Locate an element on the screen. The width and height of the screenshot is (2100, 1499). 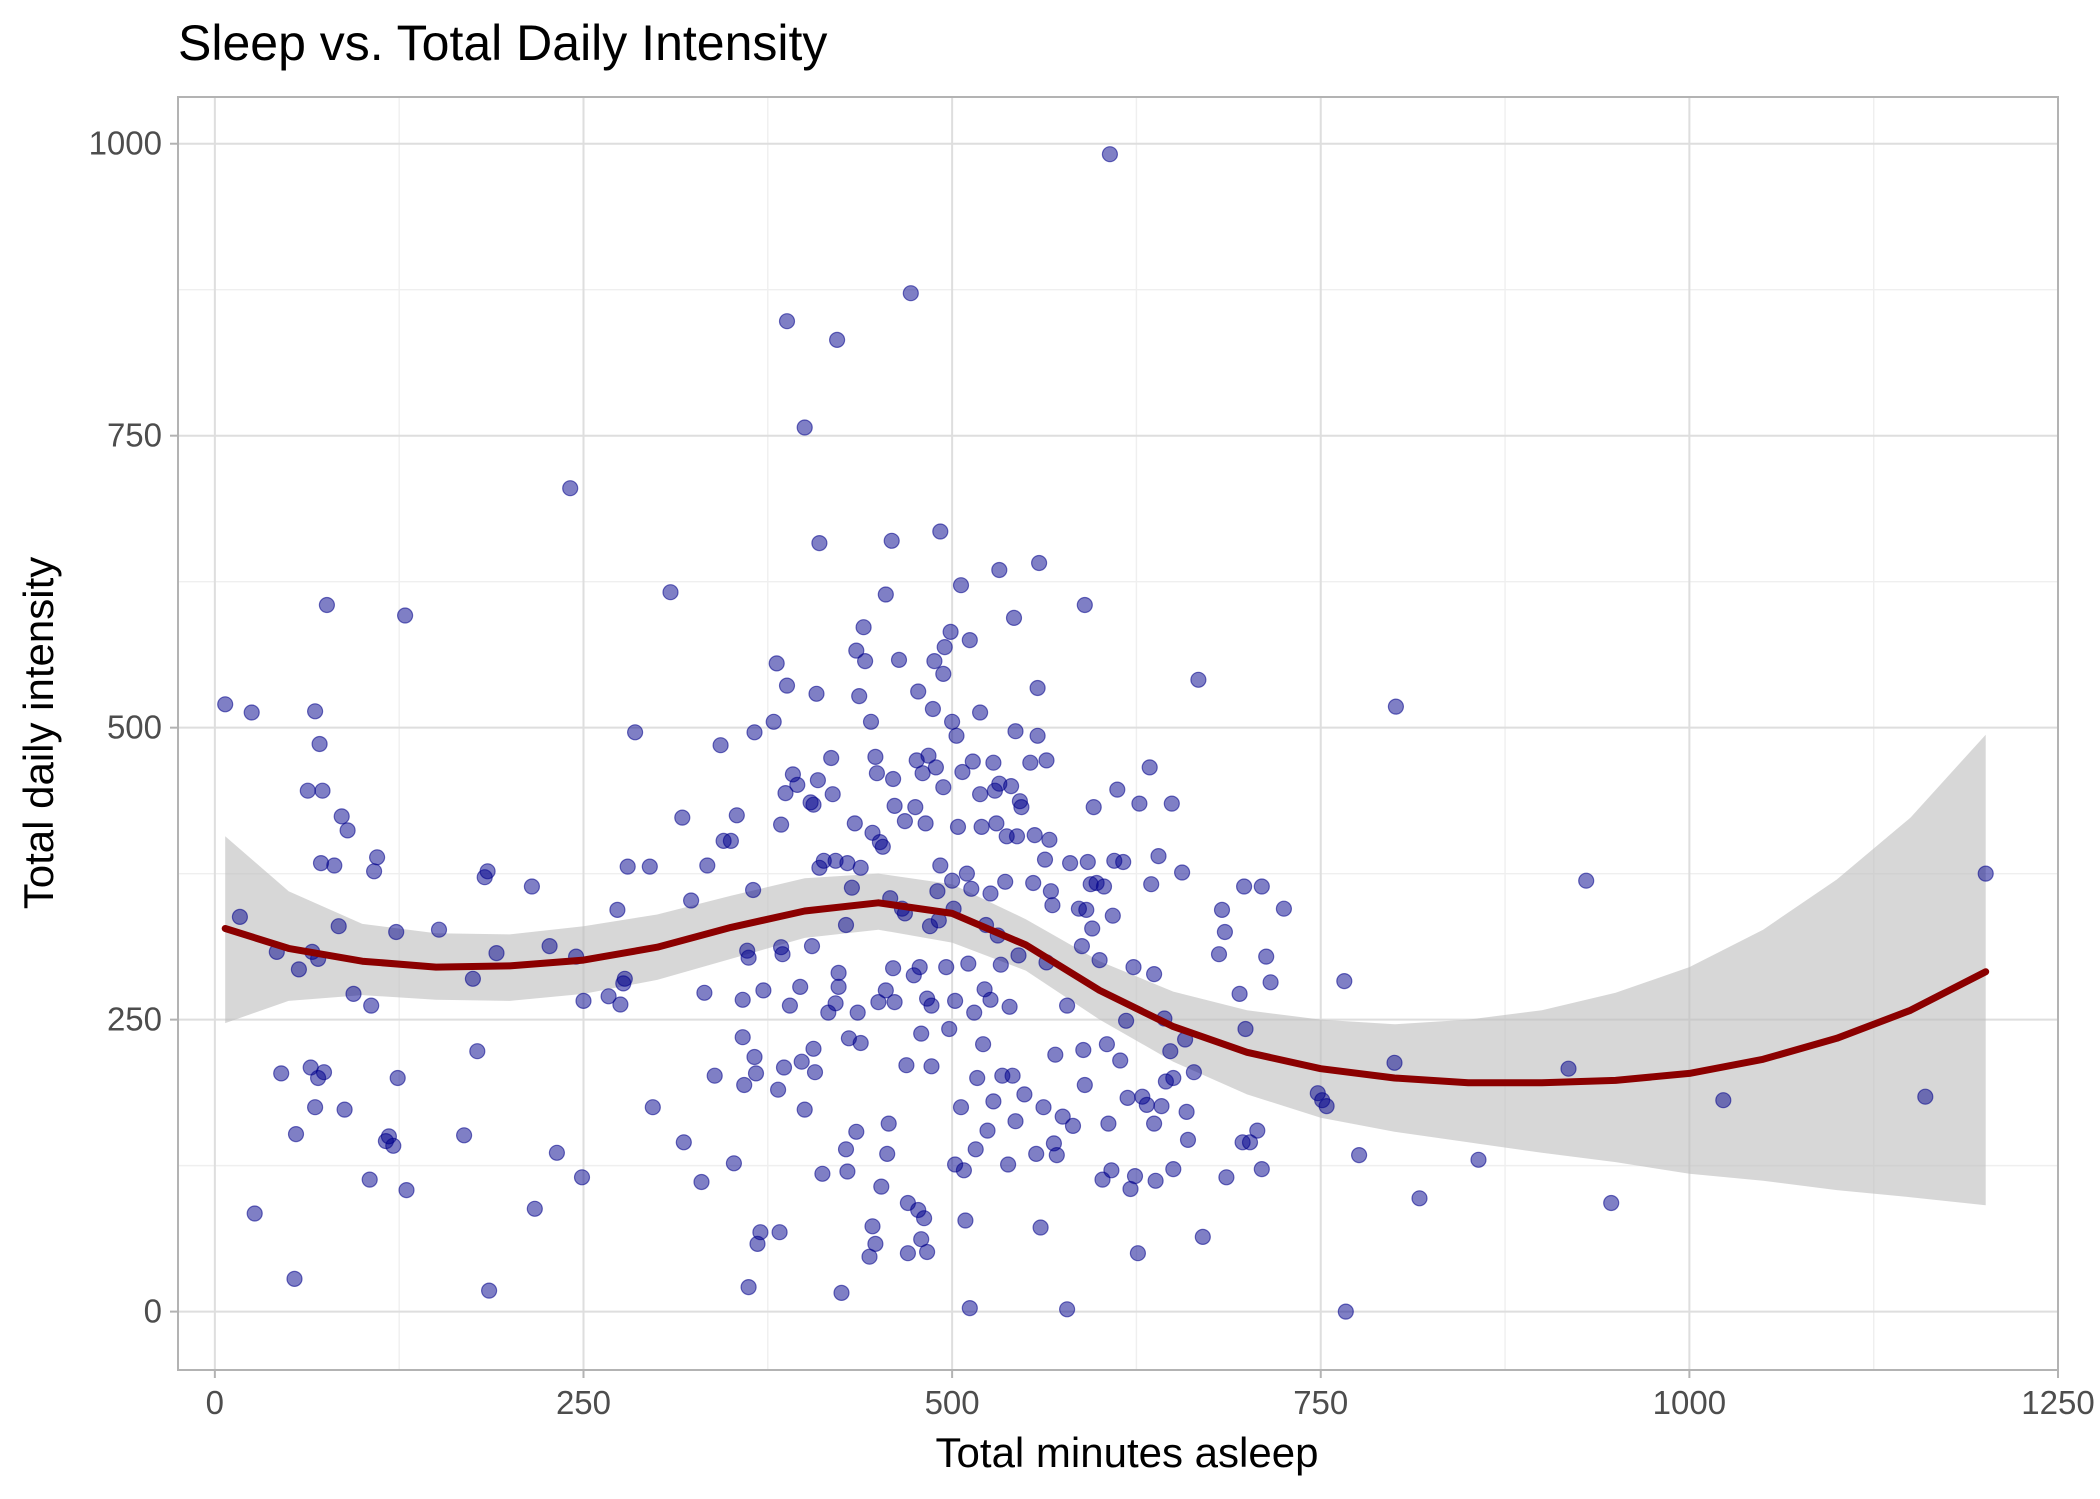
smooth-line-layer is located at coordinates (1105, 993).